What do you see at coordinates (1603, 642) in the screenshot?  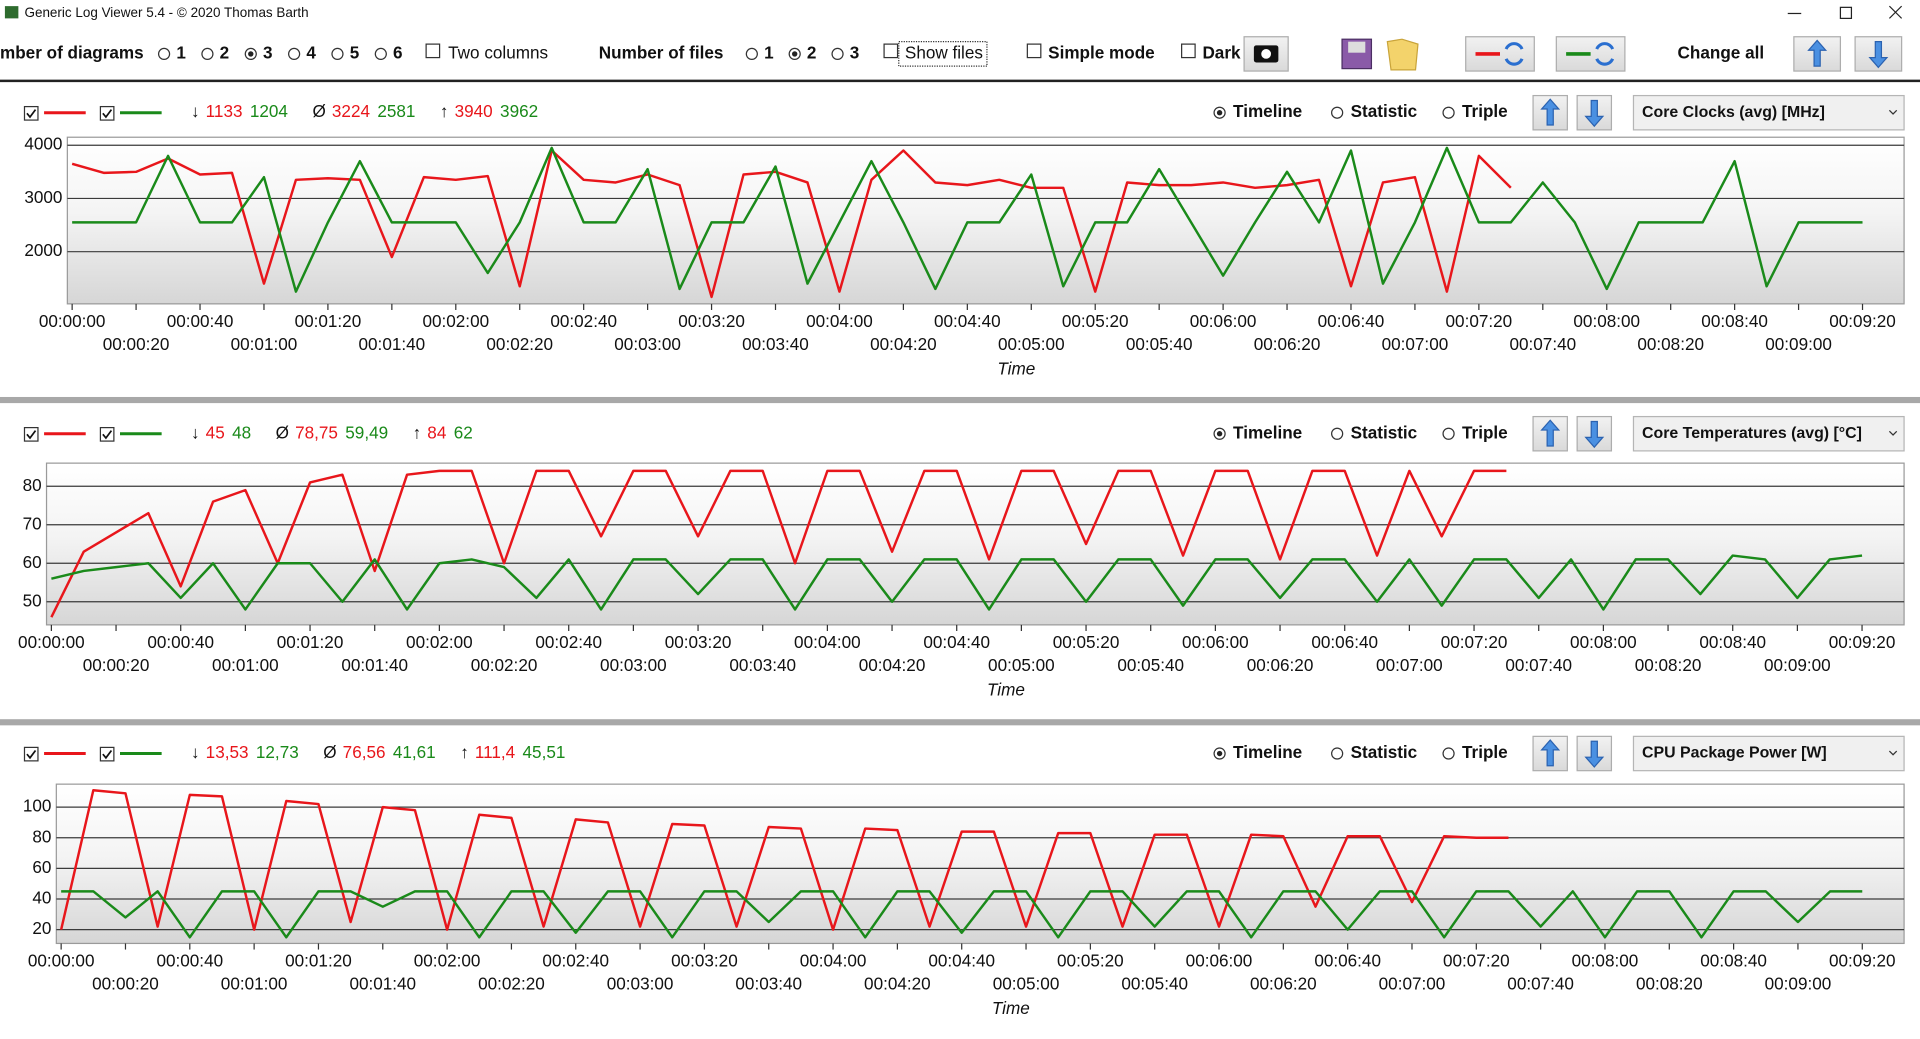 I see `x-tick-label: 00:08:00` at bounding box center [1603, 642].